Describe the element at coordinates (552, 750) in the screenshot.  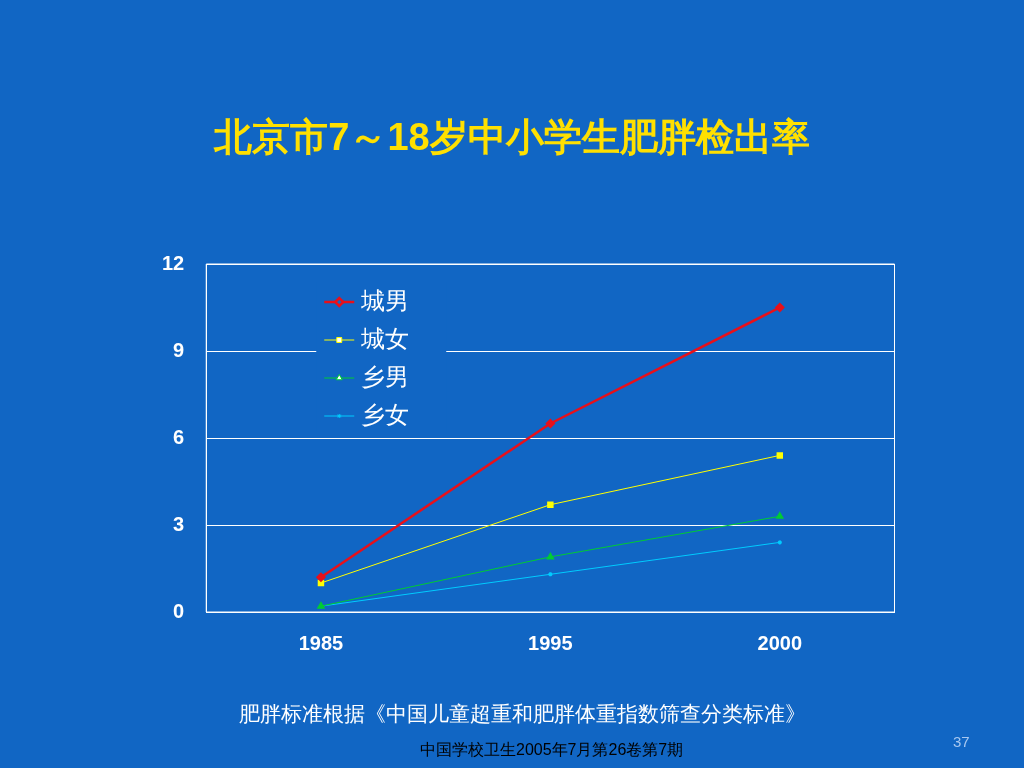
I see `text: 中国学校卫生2005年7月第26卷第7期` at that location.